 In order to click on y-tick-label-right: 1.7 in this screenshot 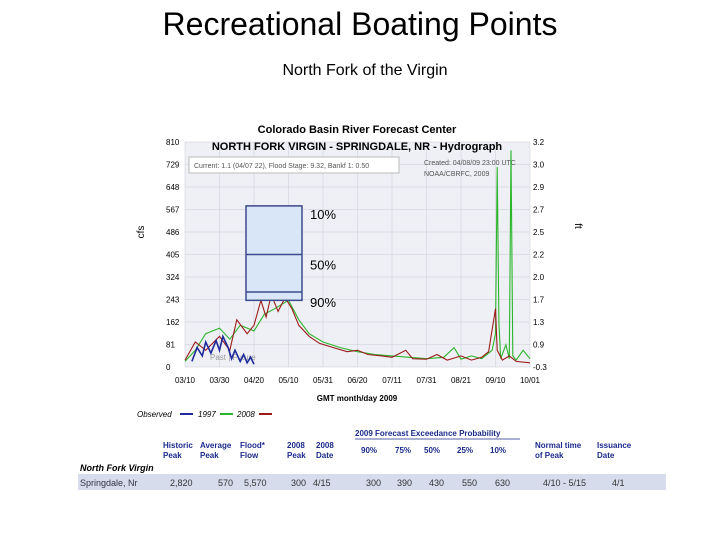, I will do `click(539, 300)`.